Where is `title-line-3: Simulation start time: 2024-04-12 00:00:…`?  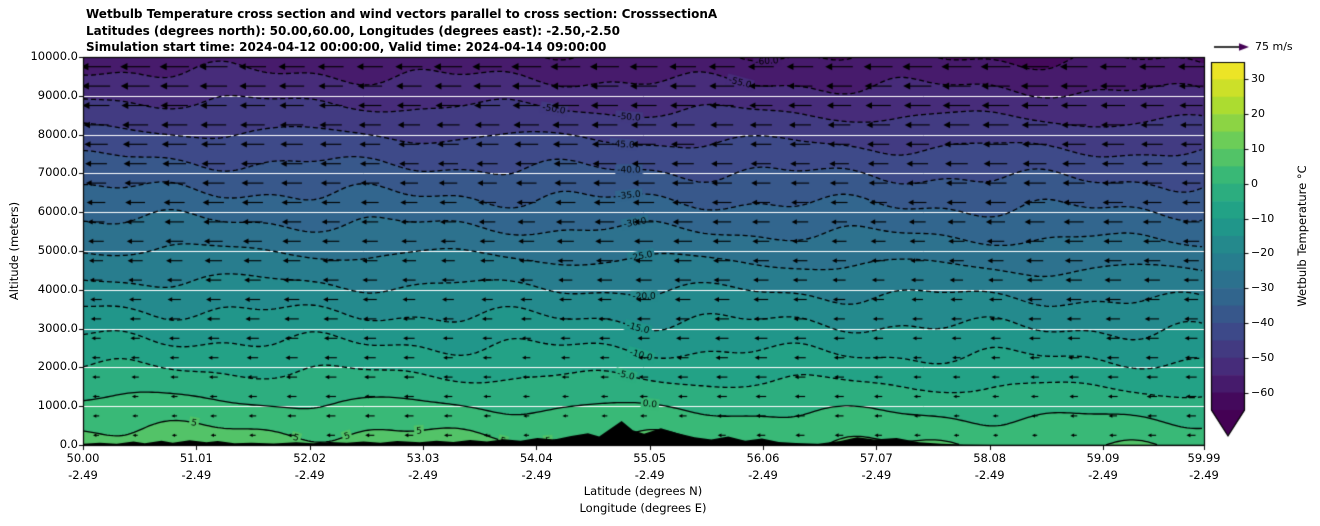 title-line-3: Simulation start time: 2024-04-12 00:00:… is located at coordinates (346, 47).